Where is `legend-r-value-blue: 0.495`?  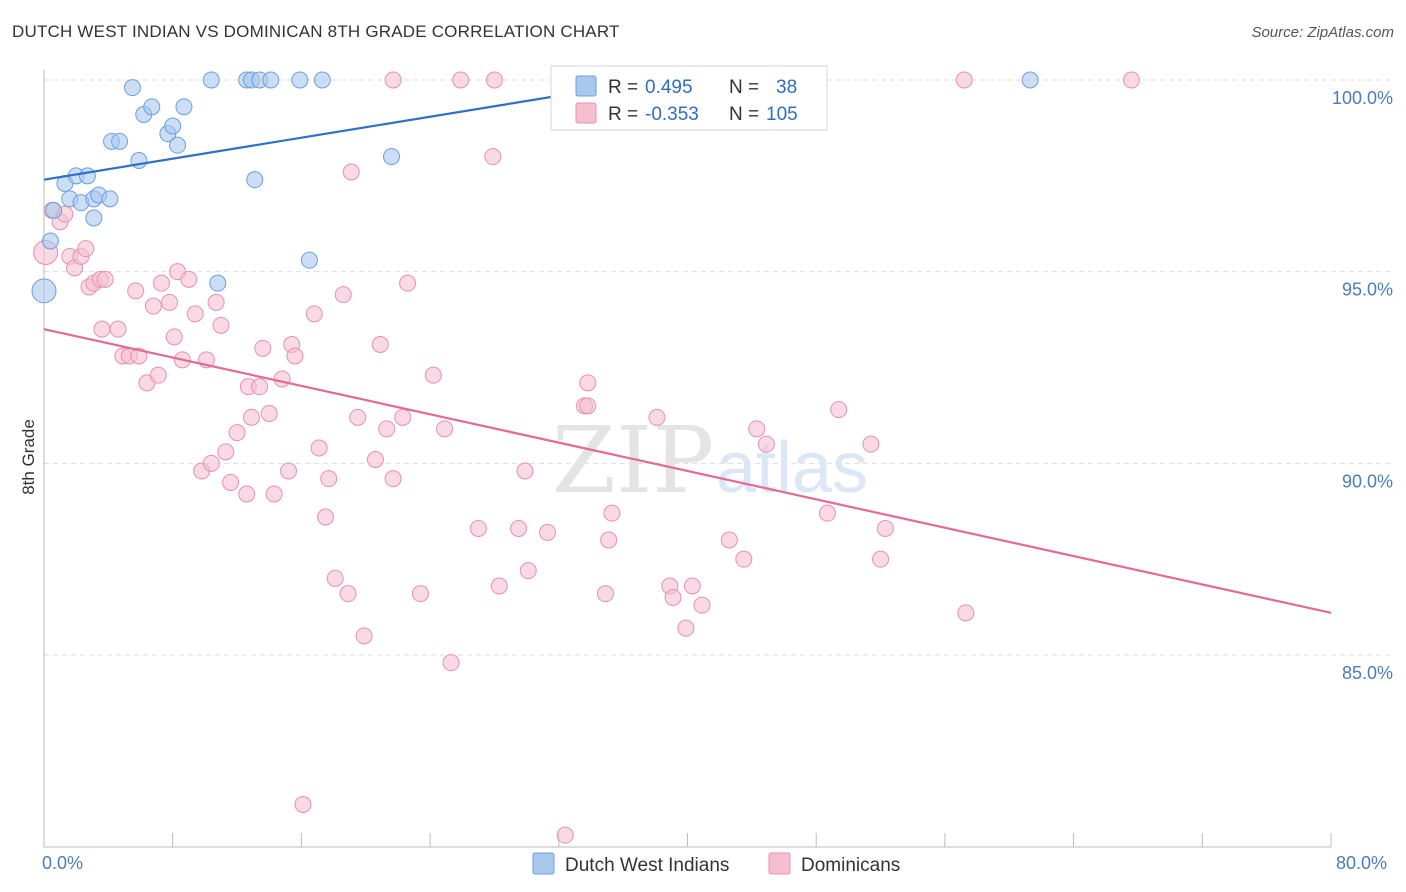
legend-r-value-blue: 0.495 is located at coordinates (669, 87).